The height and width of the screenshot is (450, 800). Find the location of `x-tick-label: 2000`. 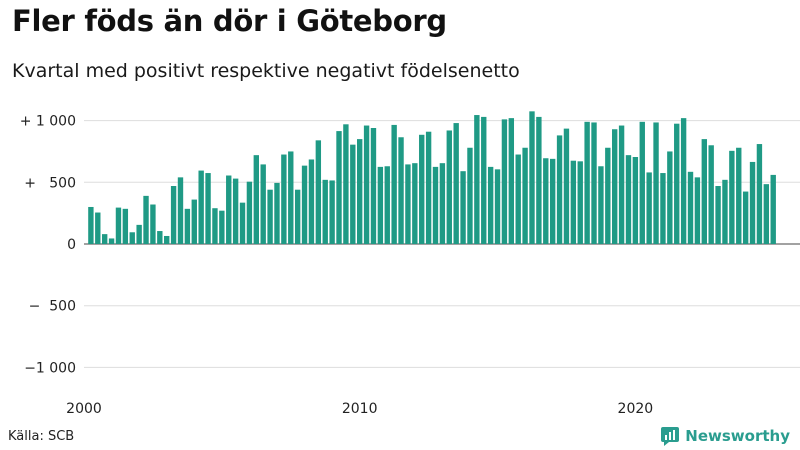

x-tick-label: 2000 is located at coordinates (84, 409).